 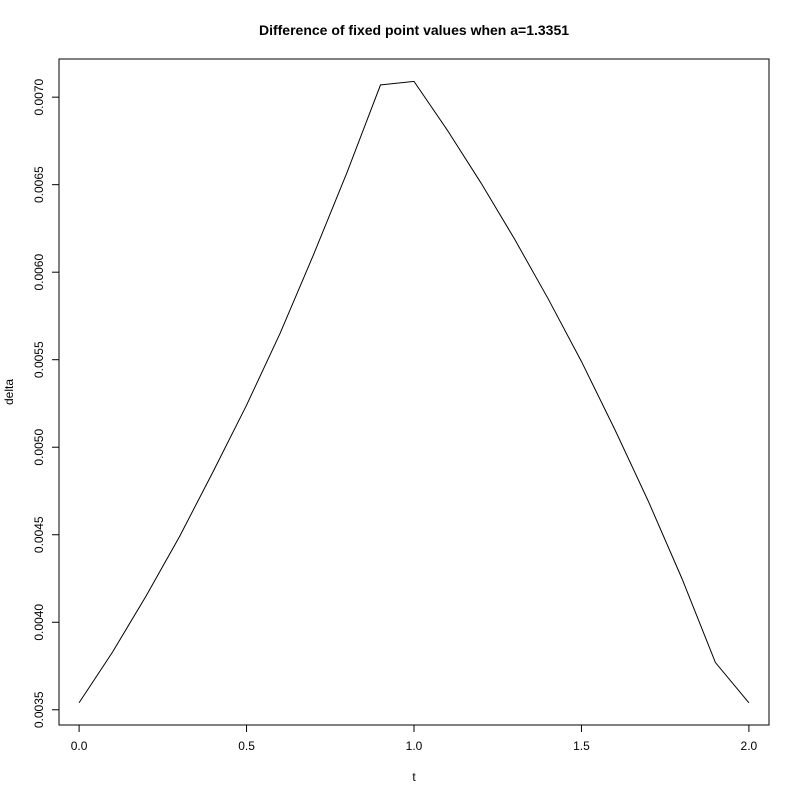 I want to click on y-tick-label: 0.0035, so click(x=39, y=709).